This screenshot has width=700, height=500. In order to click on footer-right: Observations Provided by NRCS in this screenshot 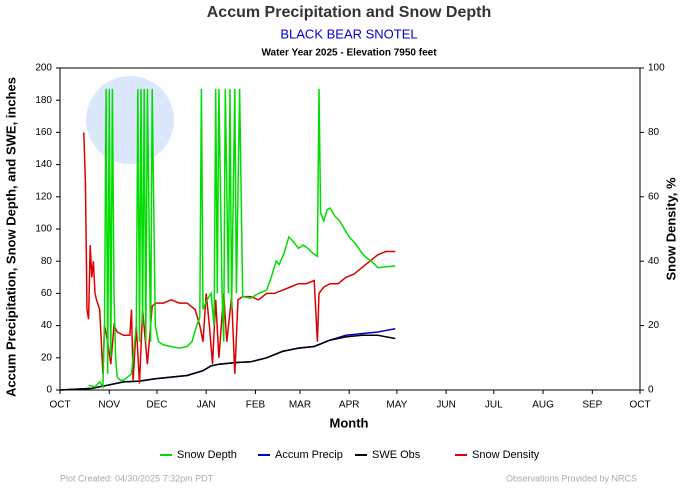, I will do `click(571, 478)`.